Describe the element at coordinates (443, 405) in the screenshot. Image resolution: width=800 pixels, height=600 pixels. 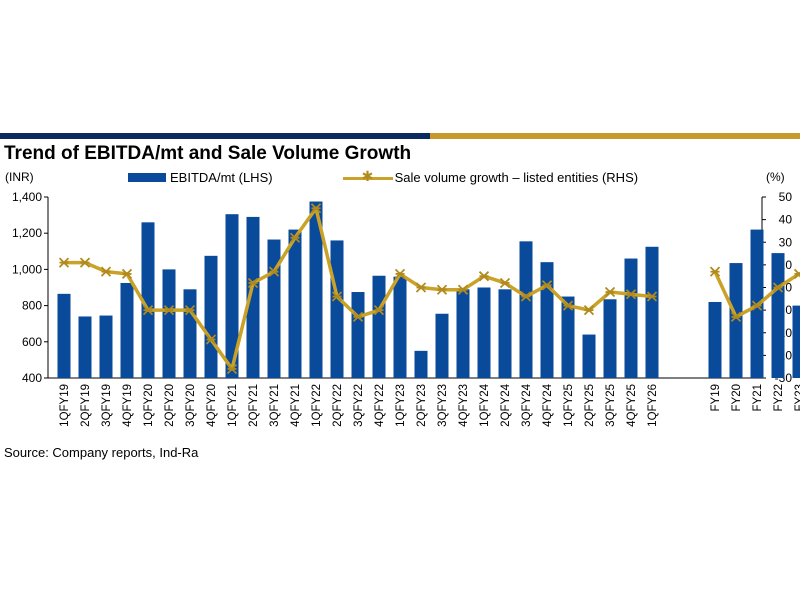
I see `x-tick-label: 3QFY23` at that location.